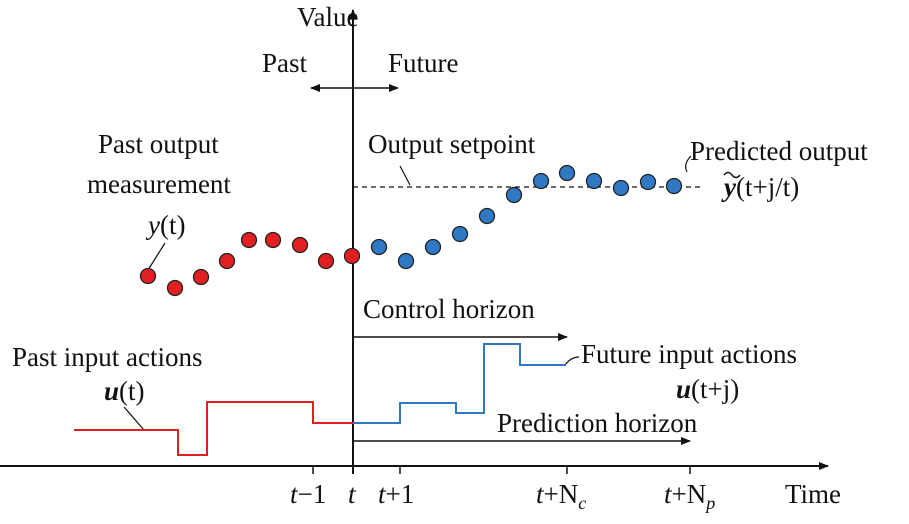 The image size is (909, 524). What do you see at coordinates (732, 175) in the screenshot?
I see `tilde-mark` at bounding box center [732, 175].